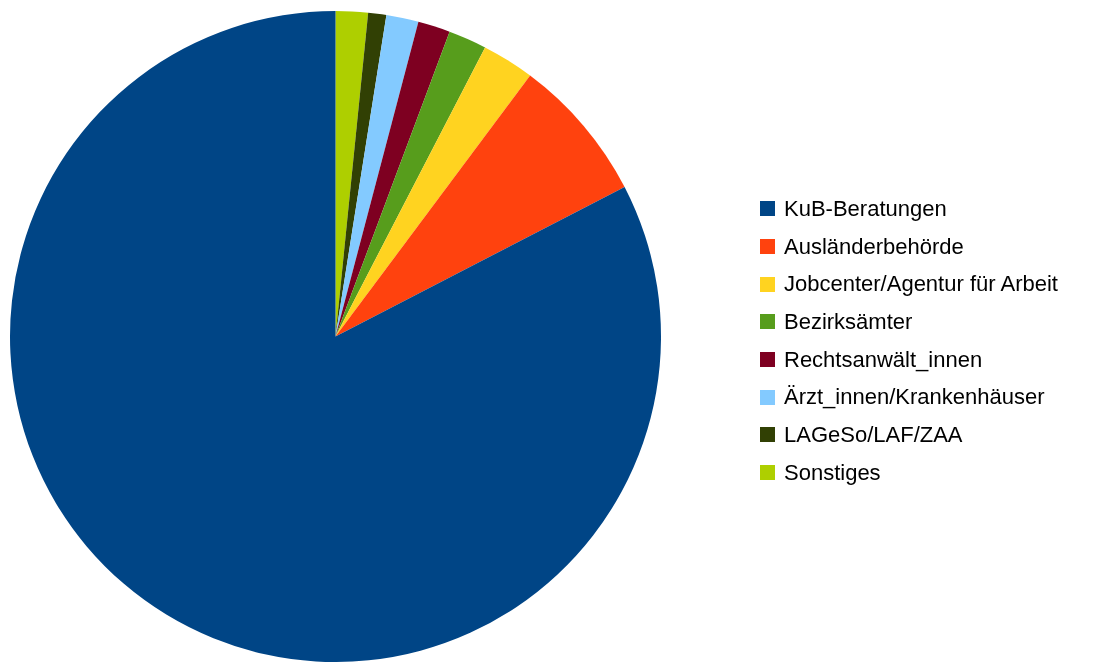 The image size is (1119, 662). Describe the element at coordinates (865, 208) in the screenshot. I see `legend-label: KuB-Beratungen` at that location.